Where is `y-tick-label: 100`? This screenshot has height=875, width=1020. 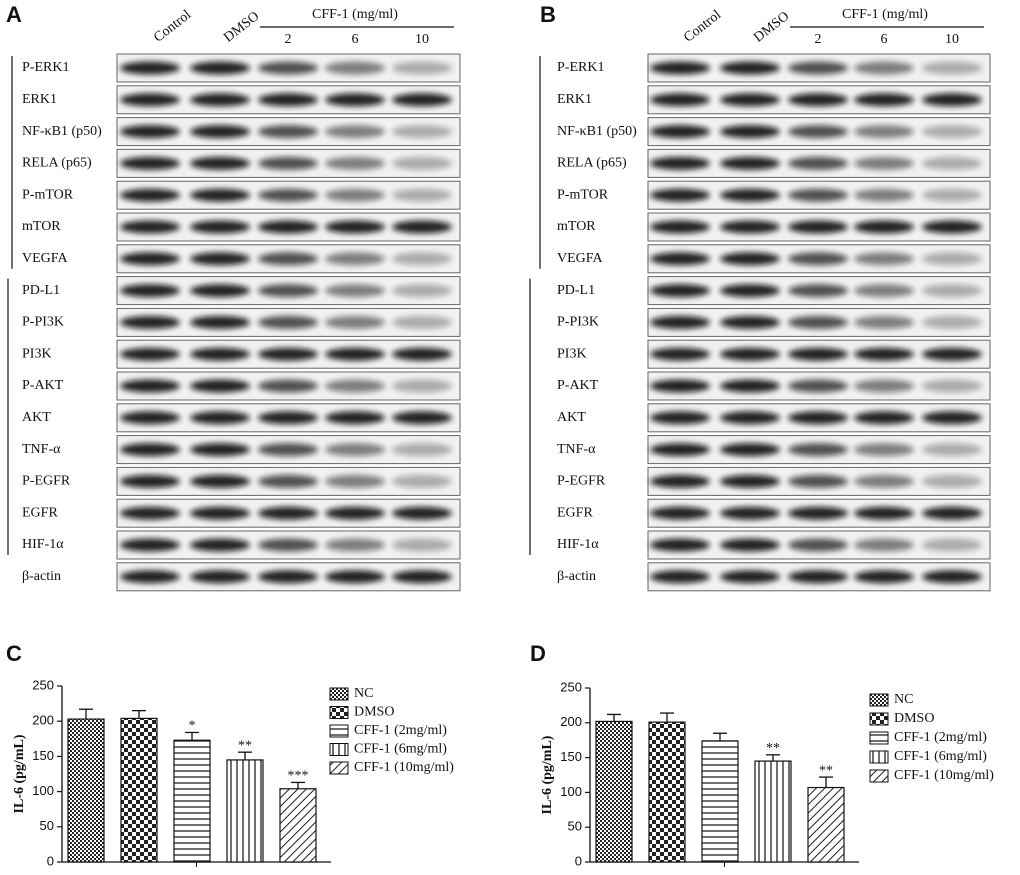
y-tick-label: 100 is located at coordinates (571, 791).